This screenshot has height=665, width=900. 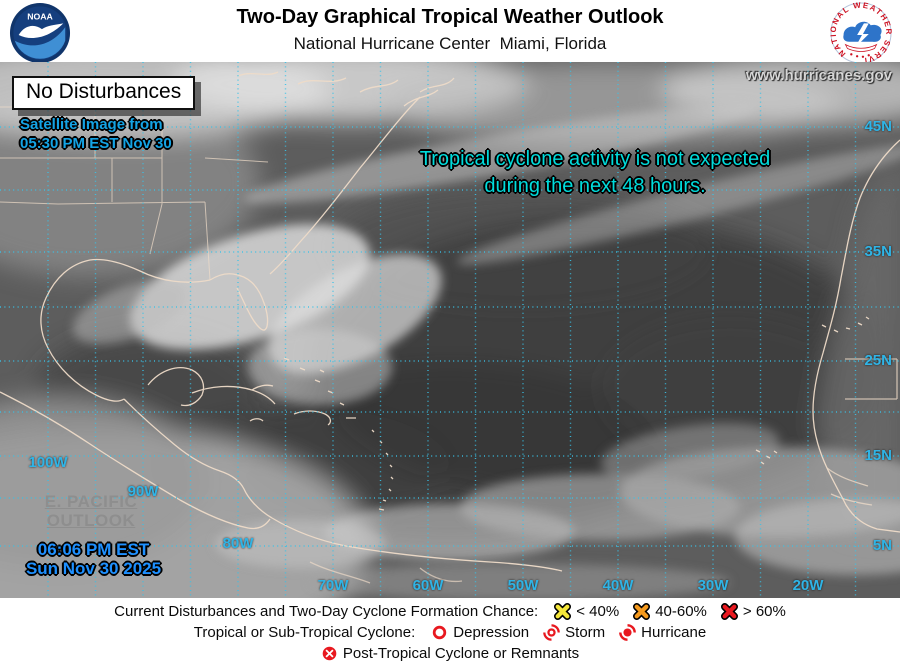 I want to click on east-pacific-outlook-line1: E. PACIFIC, so click(x=91, y=501).